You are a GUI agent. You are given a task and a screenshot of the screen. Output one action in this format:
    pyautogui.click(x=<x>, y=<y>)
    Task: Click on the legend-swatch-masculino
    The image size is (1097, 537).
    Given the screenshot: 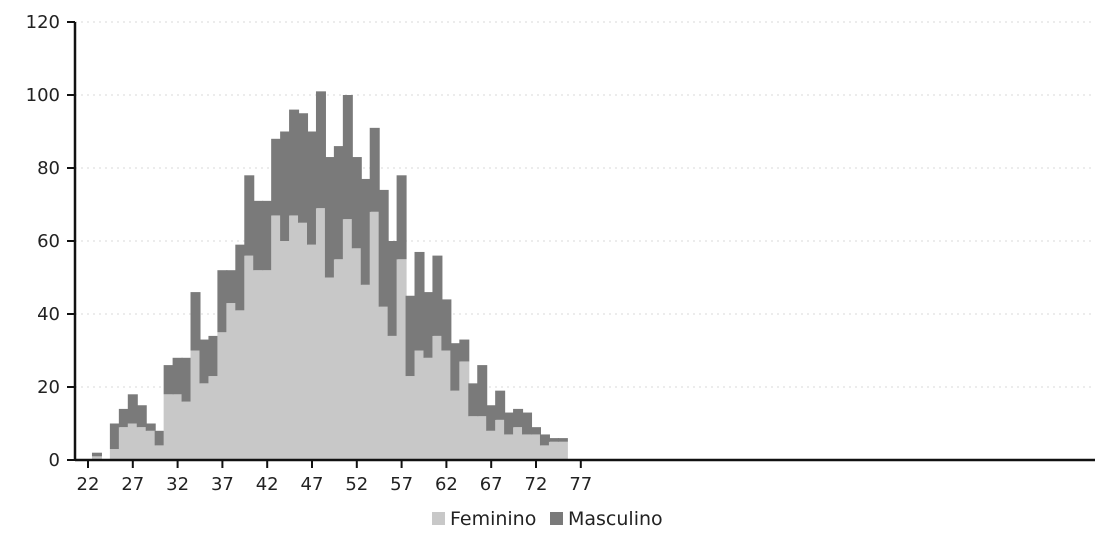 What is the action you would take?
    pyautogui.click(x=556, y=518)
    